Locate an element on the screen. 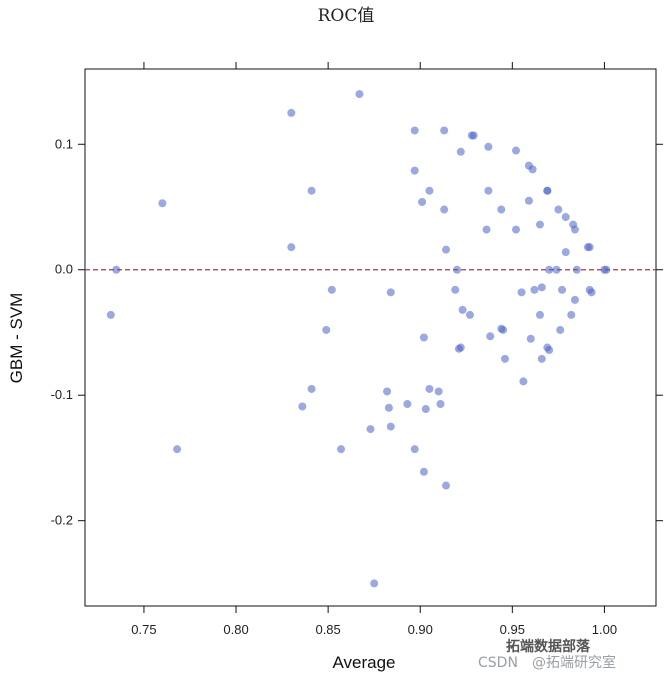  x-tick-label: 0.85 is located at coordinates (327, 629).